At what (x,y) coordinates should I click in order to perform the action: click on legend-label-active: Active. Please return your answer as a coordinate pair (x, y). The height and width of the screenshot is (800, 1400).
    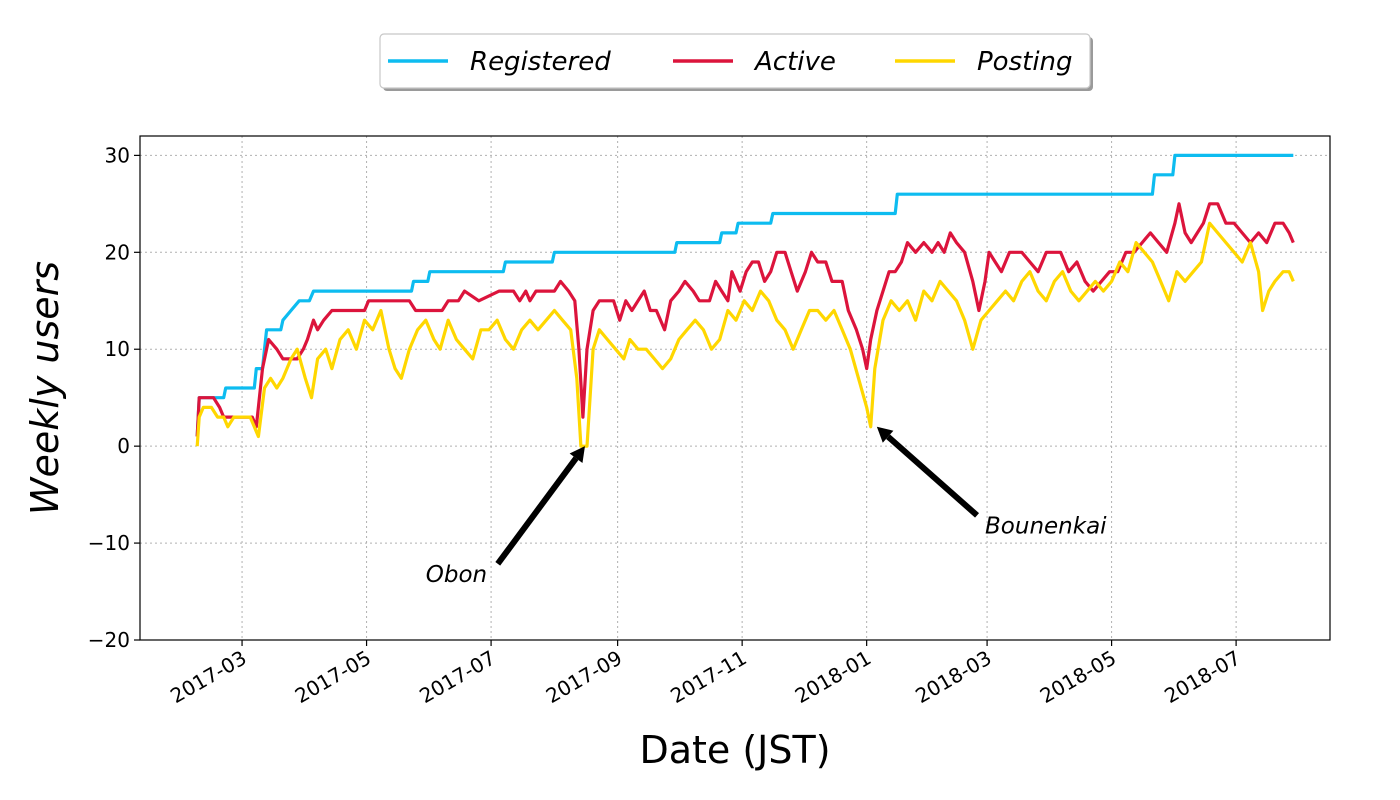
    Looking at the image, I should click on (794, 62).